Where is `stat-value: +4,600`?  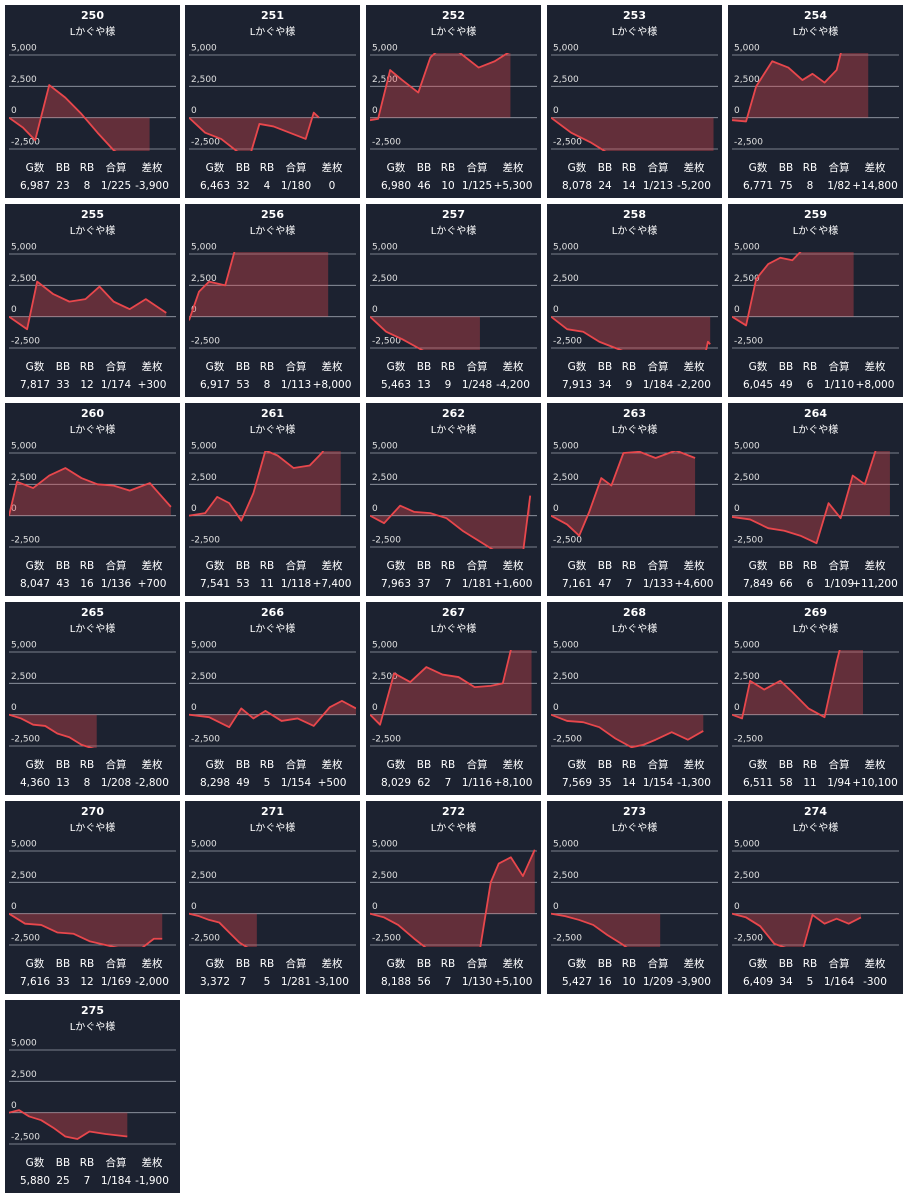
stat-value: +4,600 is located at coordinates (694, 584).